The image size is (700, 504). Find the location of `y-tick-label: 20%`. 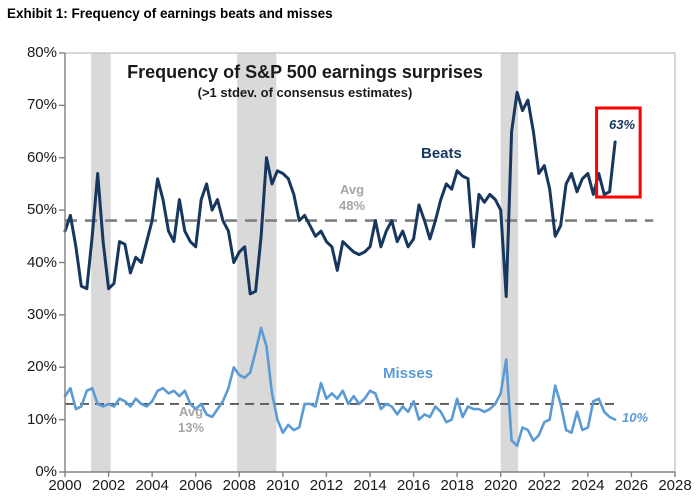

y-tick-label: 20% is located at coordinates (41, 367).